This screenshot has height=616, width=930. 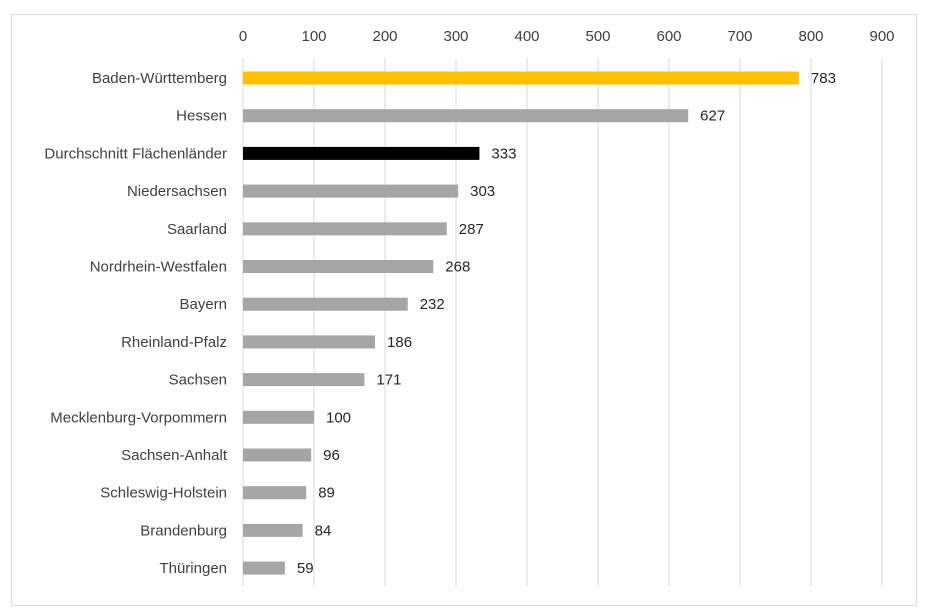 I want to click on data-label: 627, so click(x=712, y=116).